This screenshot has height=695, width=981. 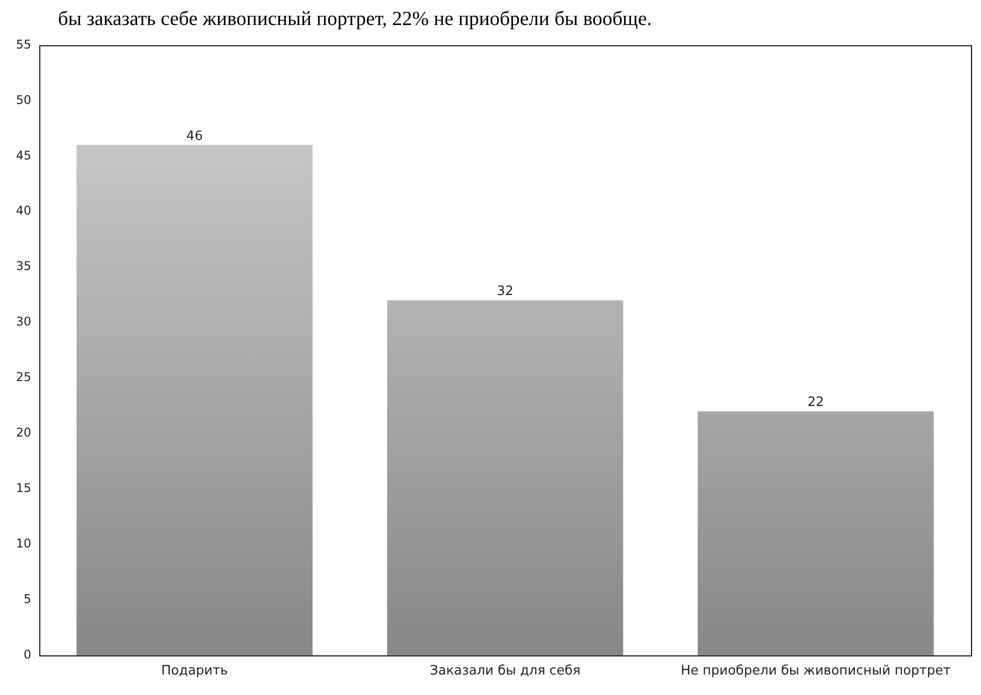 What do you see at coordinates (24, 266) in the screenshot?
I see `y-tick-label: 35` at bounding box center [24, 266].